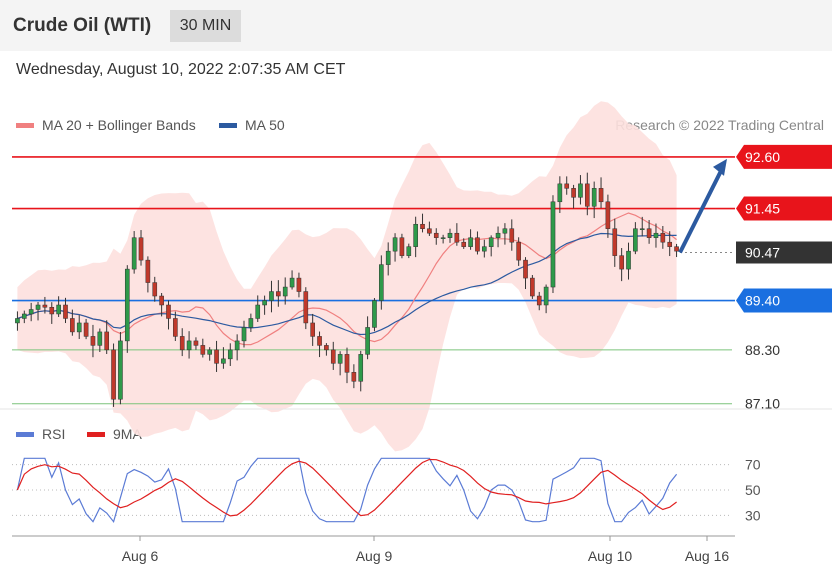 The image size is (832, 572). Describe the element at coordinates (707, 556) in the screenshot. I see `x-tick-label: Aug 16` at that location.